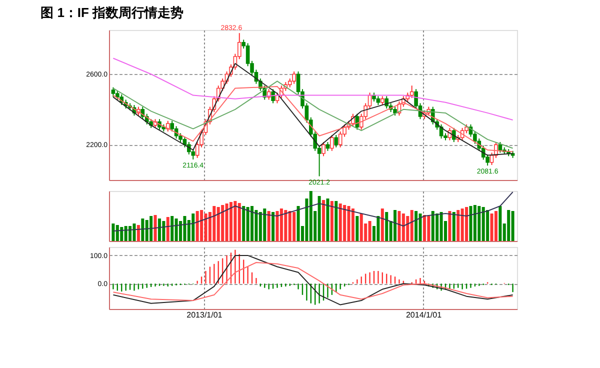 The image size is (600, 368). What do you see at coordinates (204, 315) in the screenshot?
I see `x-tick-label: 2013/1/01` at bounding box center [204, 315].